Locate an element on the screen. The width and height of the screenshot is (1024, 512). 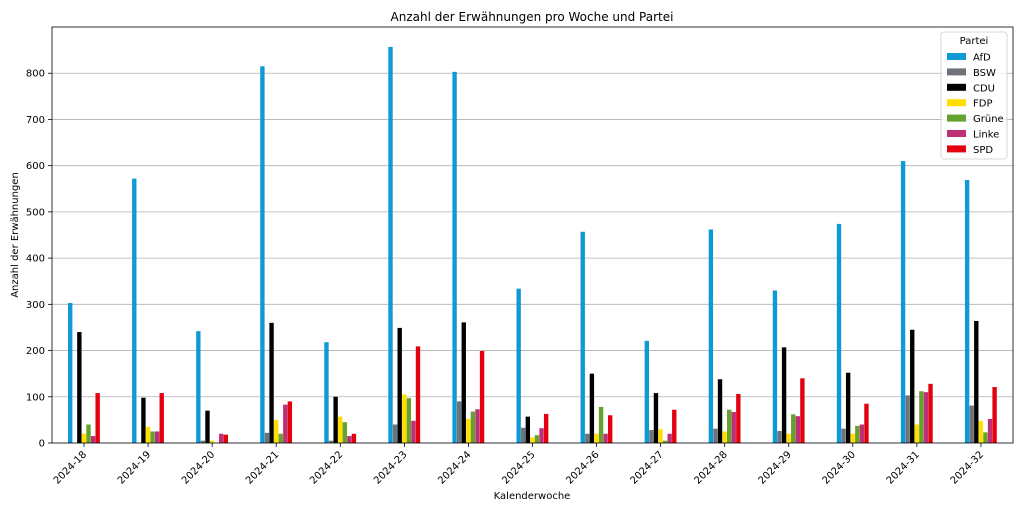
x-tick-label: 2024-28 is located at coordinates (710, 467).